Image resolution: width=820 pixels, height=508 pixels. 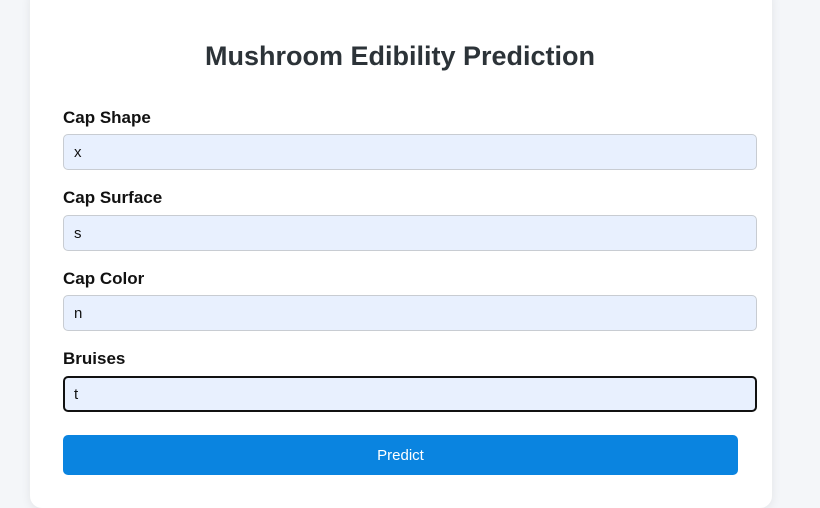 What do you see at coordinates (94, 358) in the screenshot?
I see `bruises-label: Bruises` at bounding box center [94, 358].